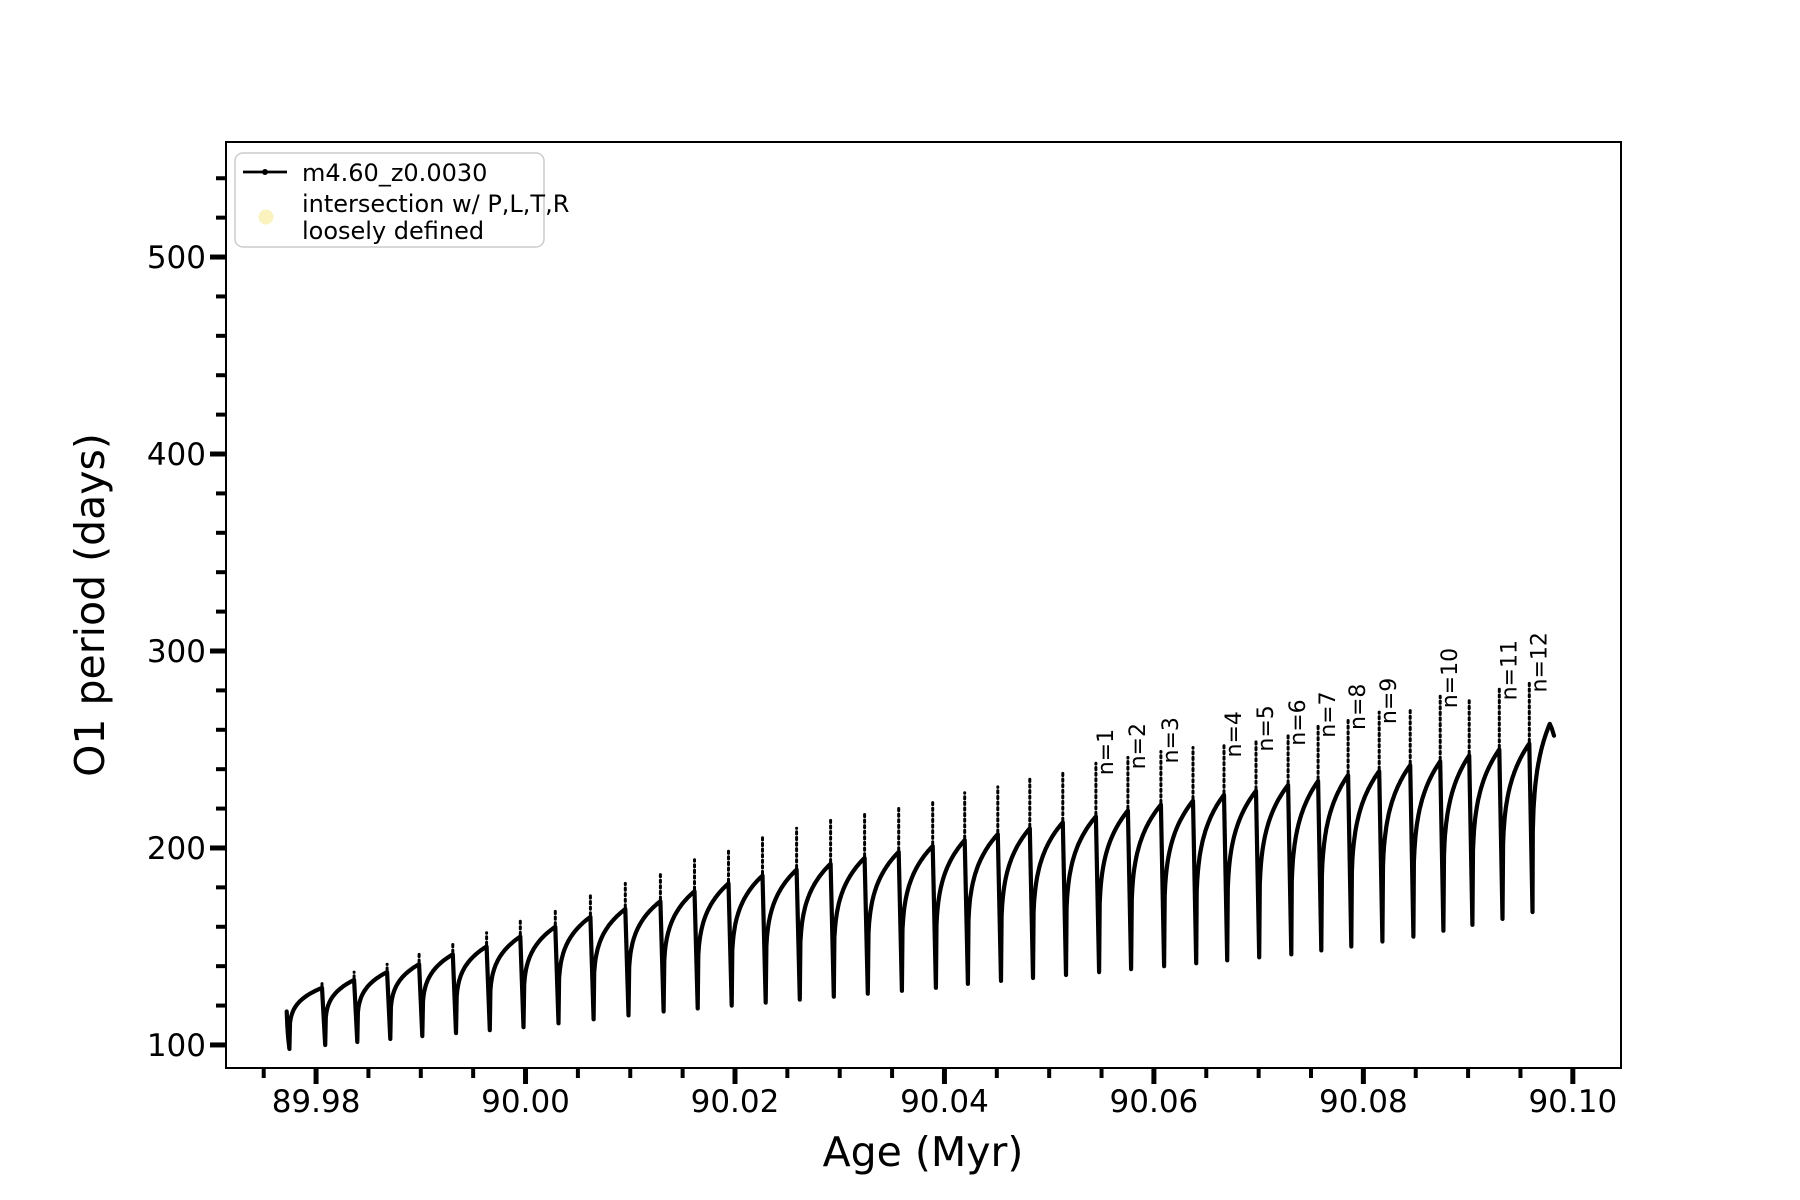 Image resolution: width=1800 pixels, height=1200 pixels. Describe the element at coordinates (435, 204) in the screenshot. I see `legend-entry-intersection-label-line1: intersection w/ P,L,T,R` at that location.